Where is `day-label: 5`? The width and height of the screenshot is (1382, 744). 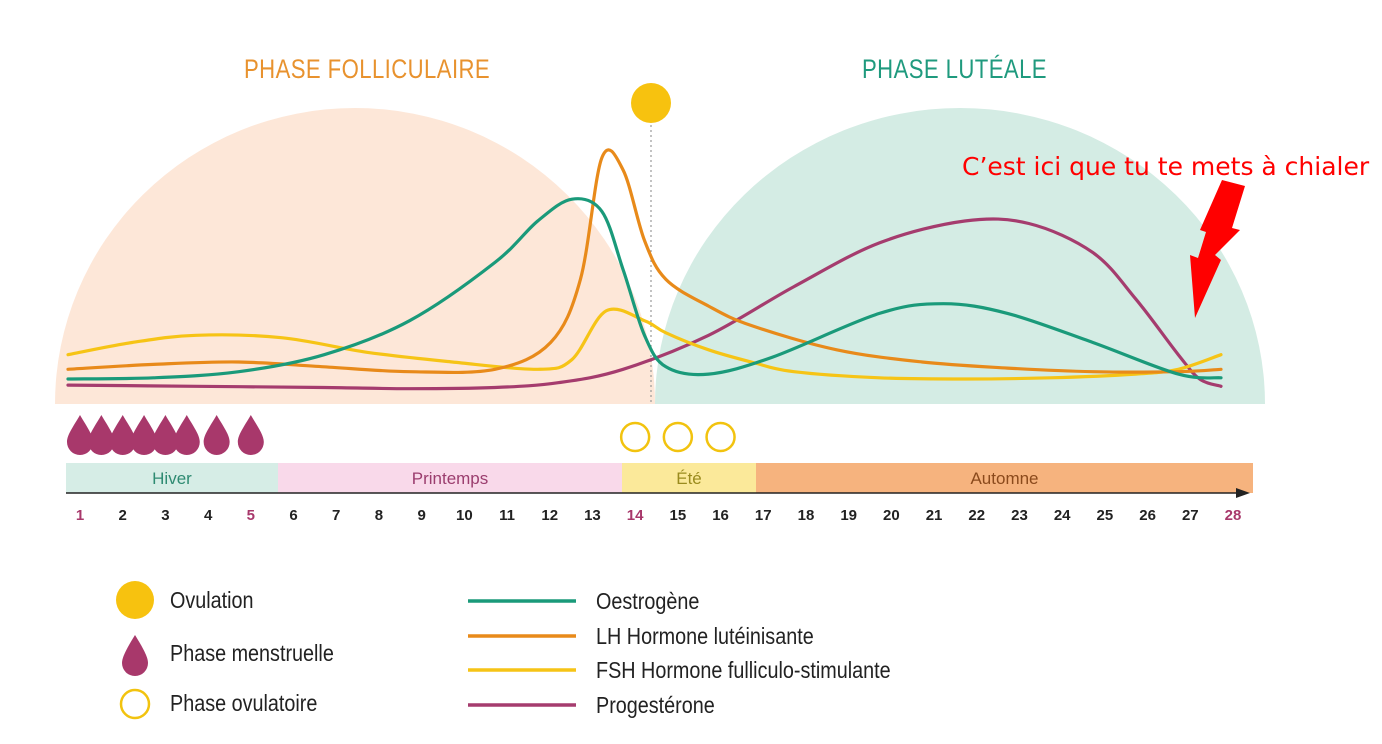
day-label: 5 is located at coordinates (251, 515).